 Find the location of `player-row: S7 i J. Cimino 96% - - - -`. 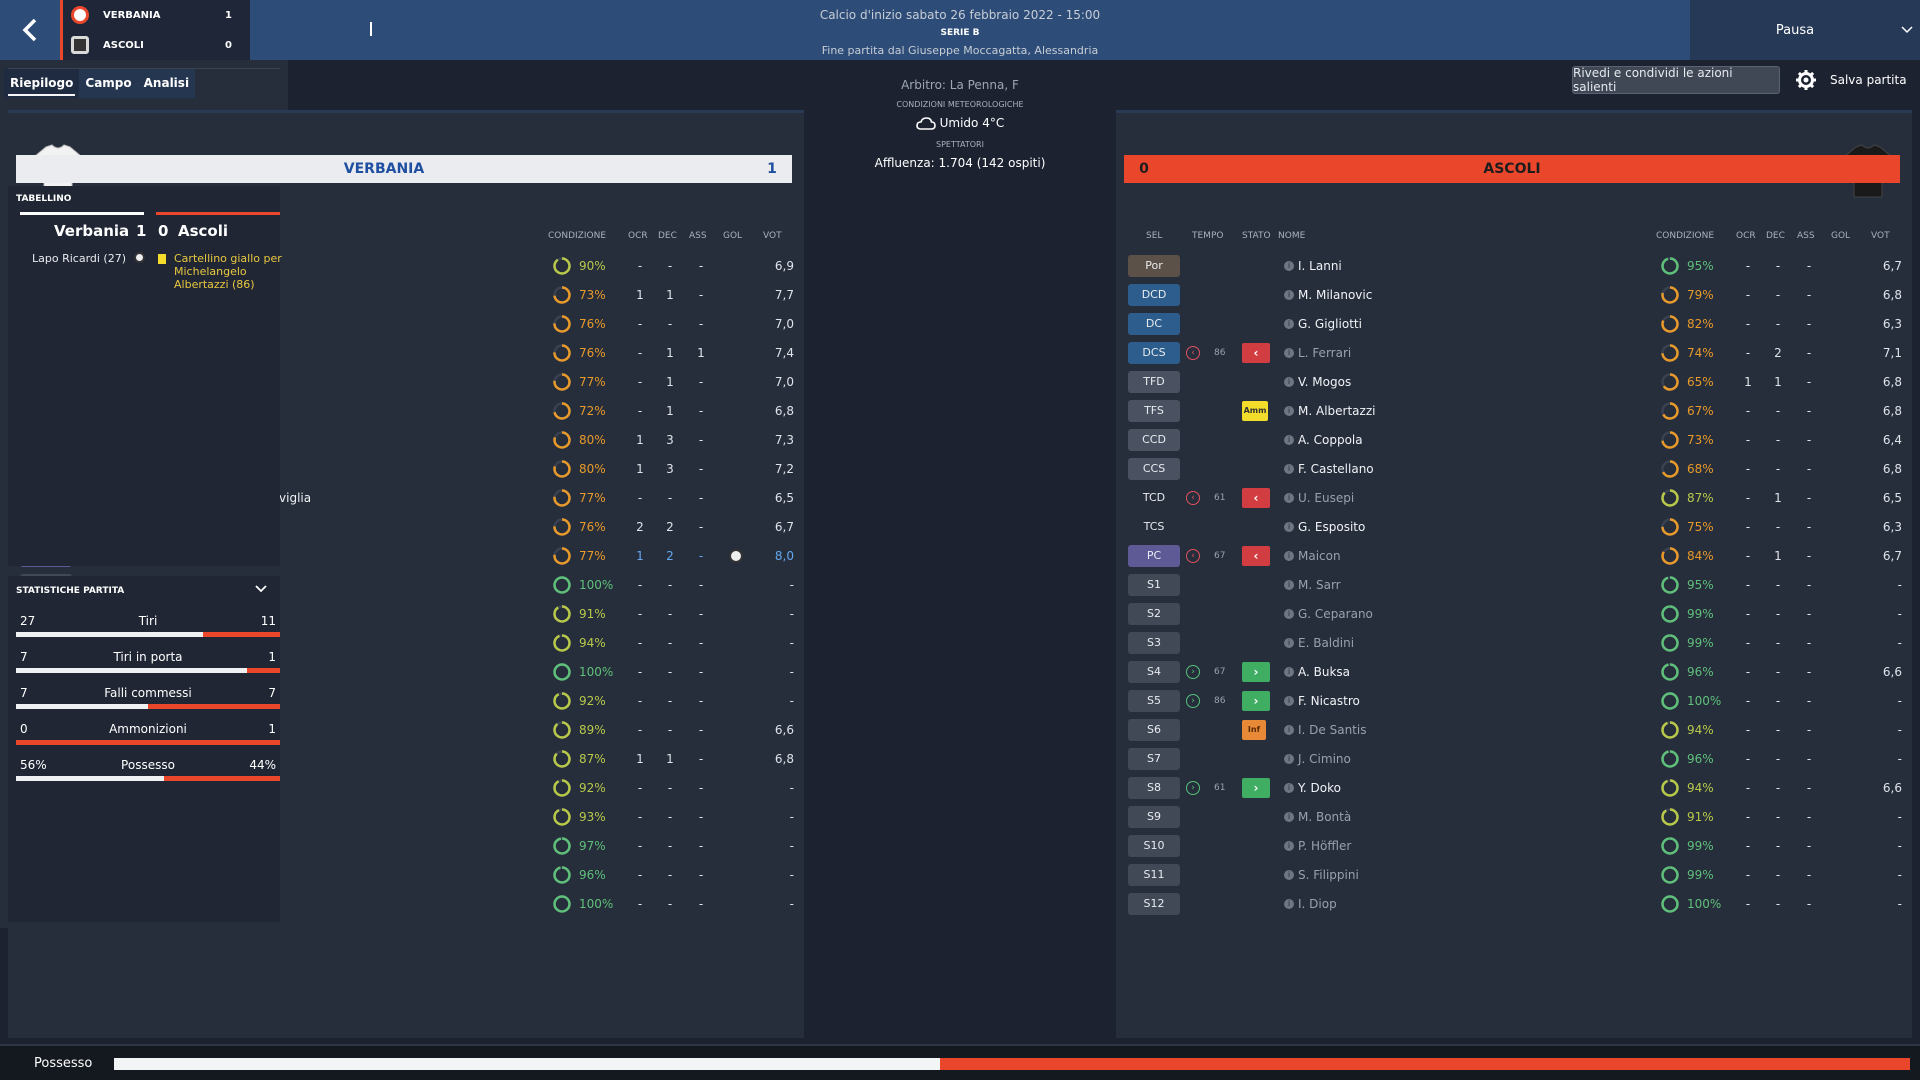

player-row: S7 i J. Cimino 96% - - - - is located at coordinates (1514, 758).